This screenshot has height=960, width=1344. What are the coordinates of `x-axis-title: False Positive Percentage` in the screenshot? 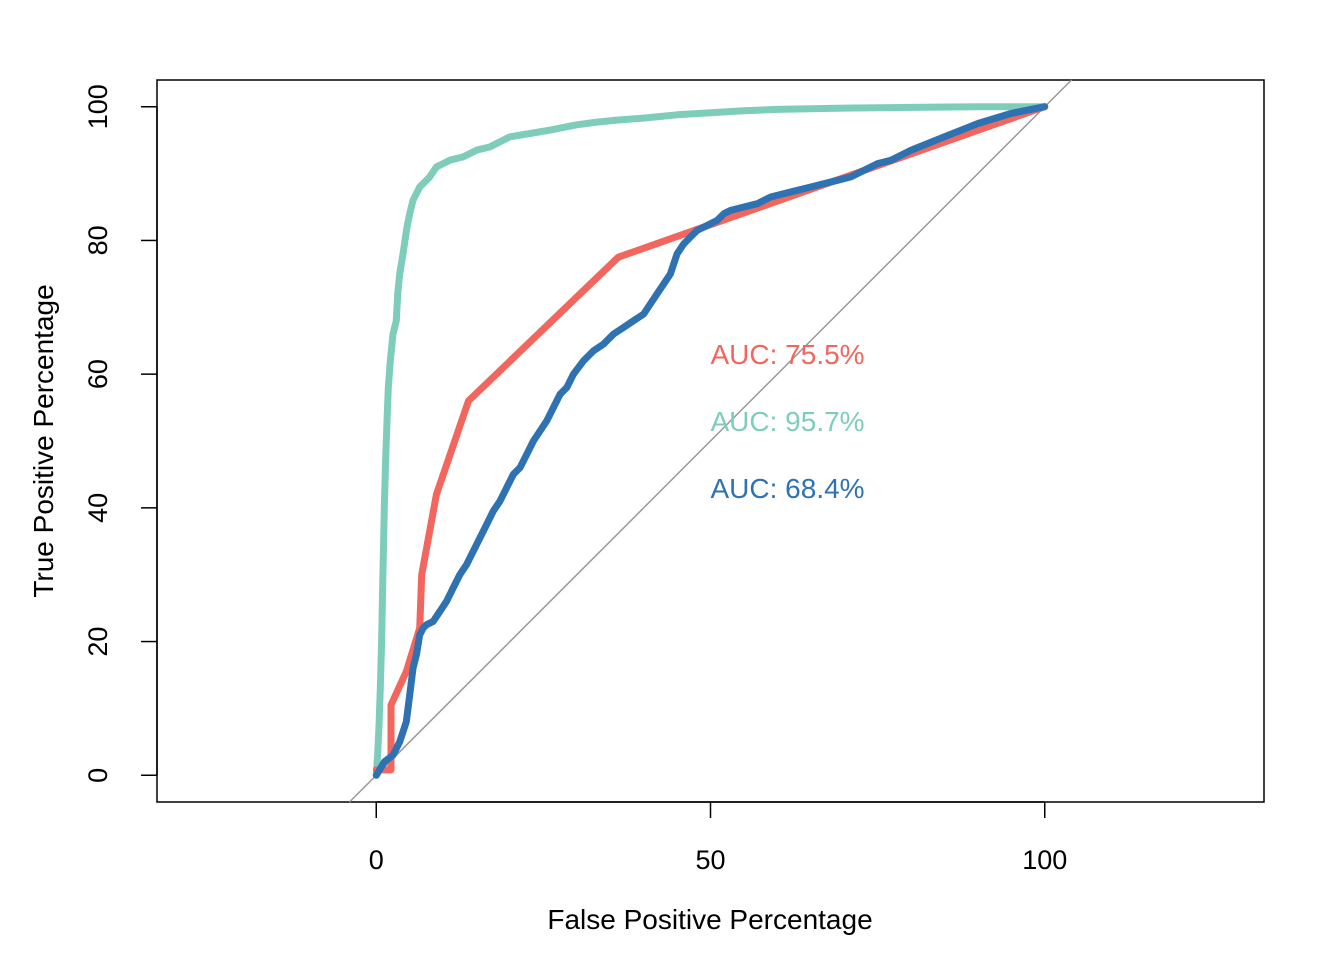 It's located at (709, 919).